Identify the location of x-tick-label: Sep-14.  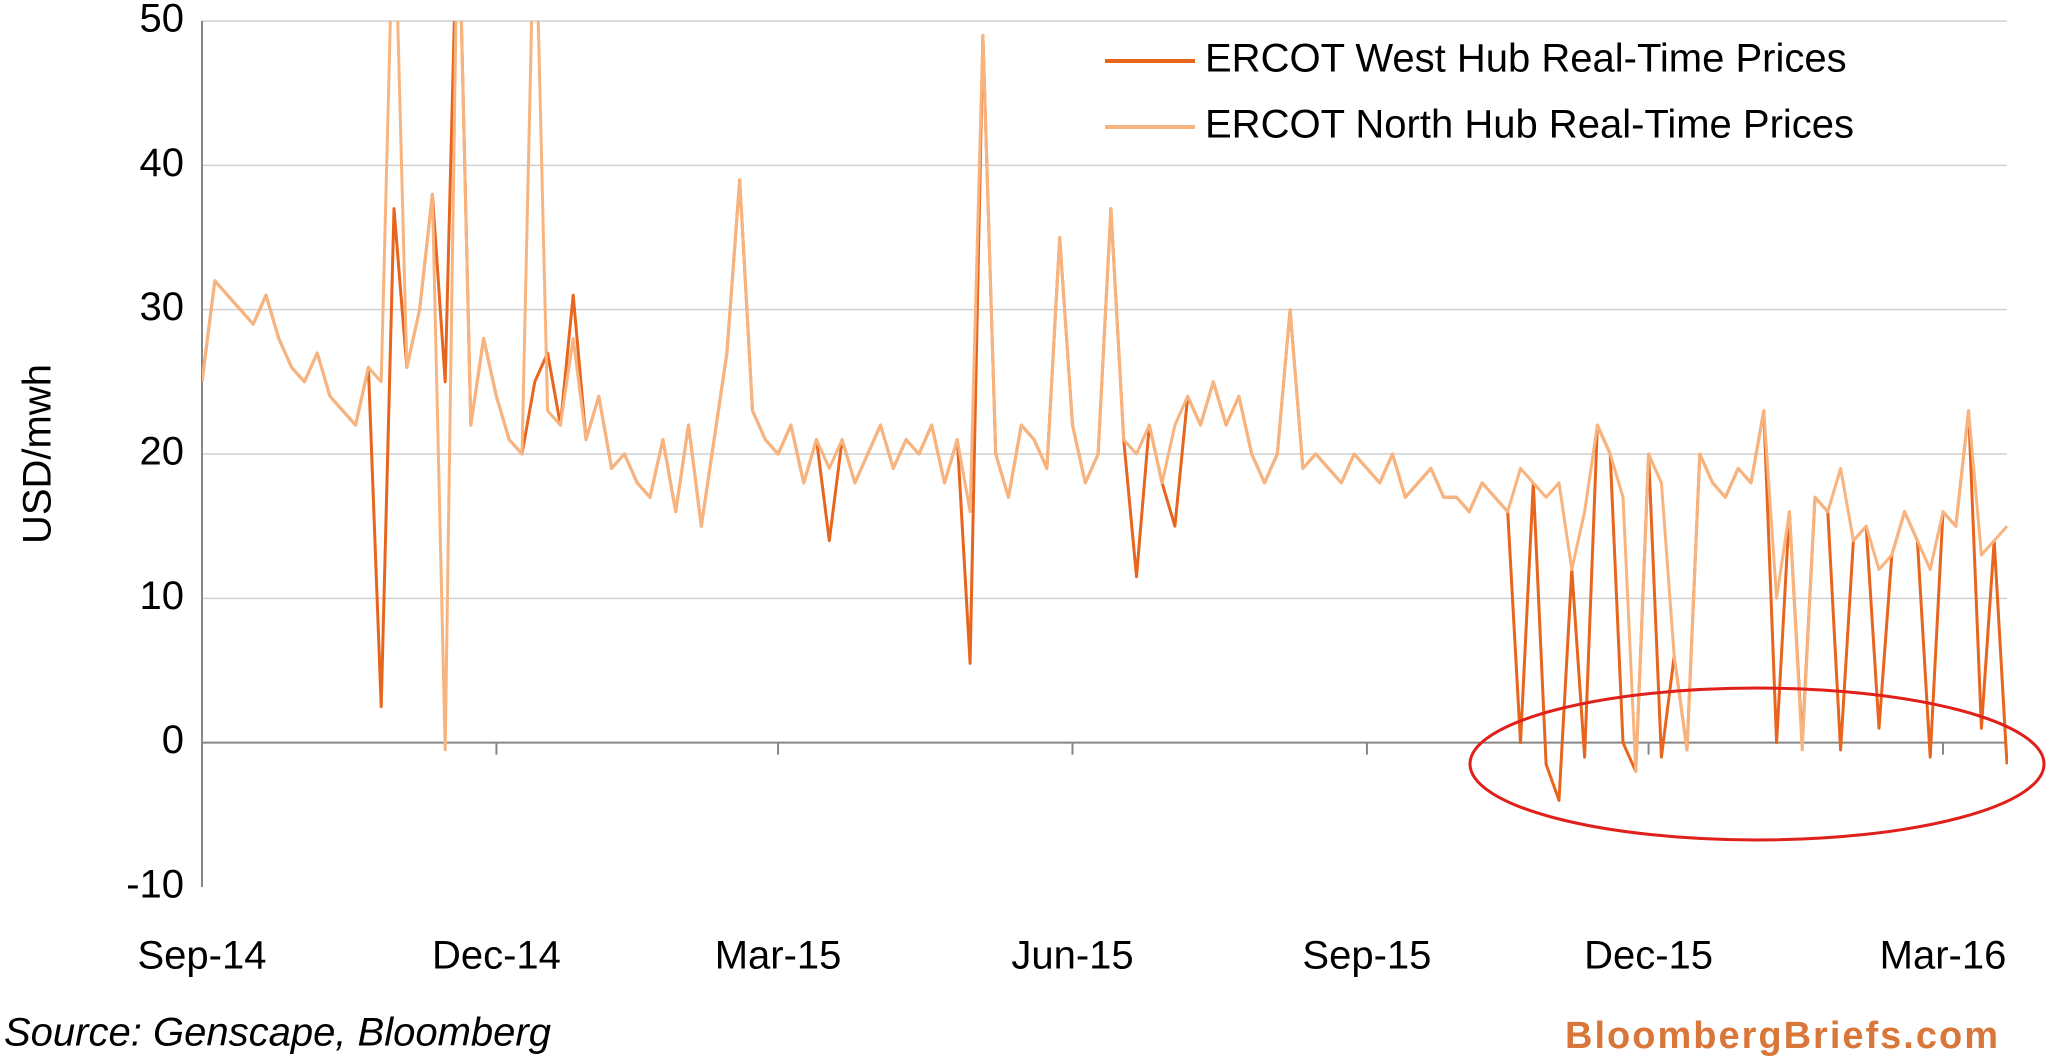
(202, 956).